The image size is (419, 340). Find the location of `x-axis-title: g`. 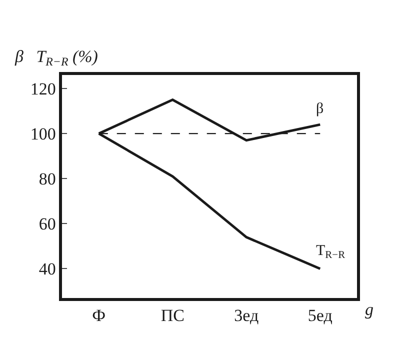

x-axis-title: g is located at coordinates (369, 309).